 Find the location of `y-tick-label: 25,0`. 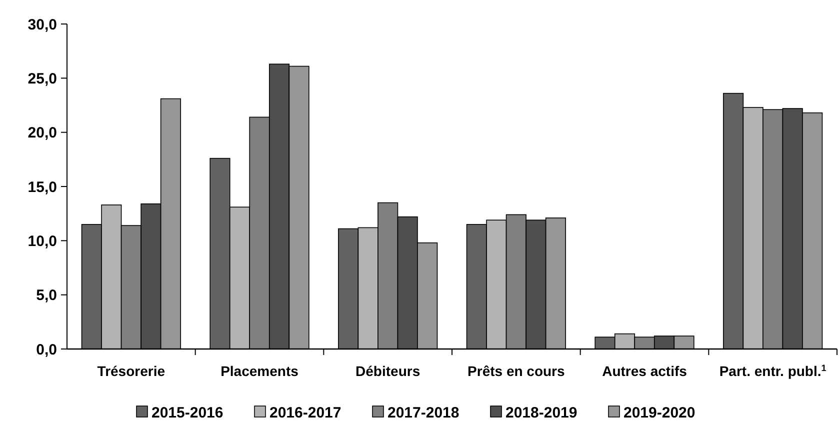

y-tick-label: 25,0 is located at coordinates (42, 79).